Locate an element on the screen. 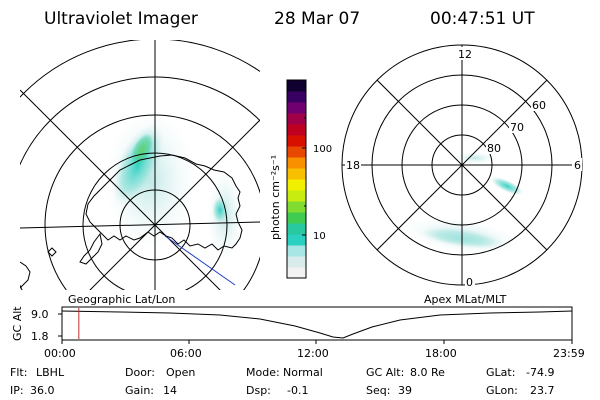 Image resolution: width=600 pixels, height=400 pixels. altitude-y-tick: 1.8 is located at coordinates (40, 336).